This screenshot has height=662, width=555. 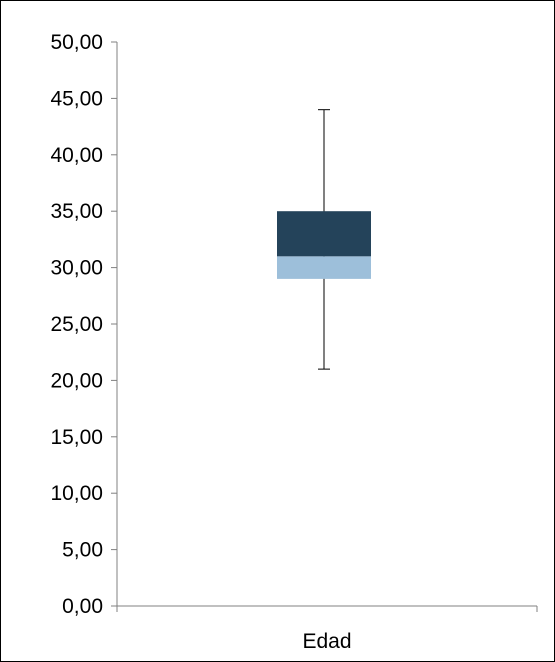 What do you see at coordinates (82, 550) in the screenshot?
I see `y-tick-label: 5,00` at bounding box center [82, 550].